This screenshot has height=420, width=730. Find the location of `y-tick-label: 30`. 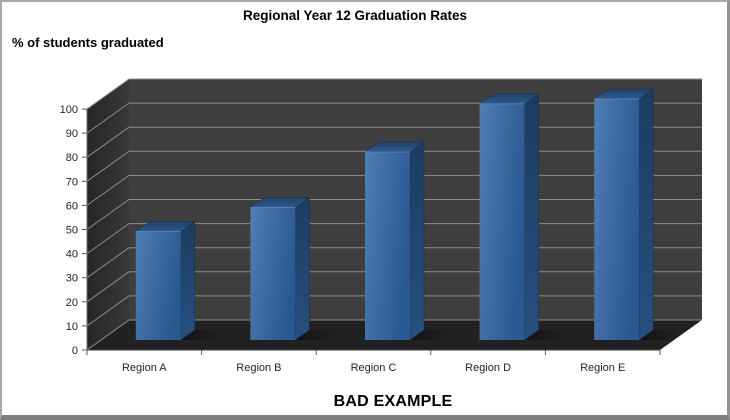

y-tick-label: 30 is located at coordinates (72, 279).